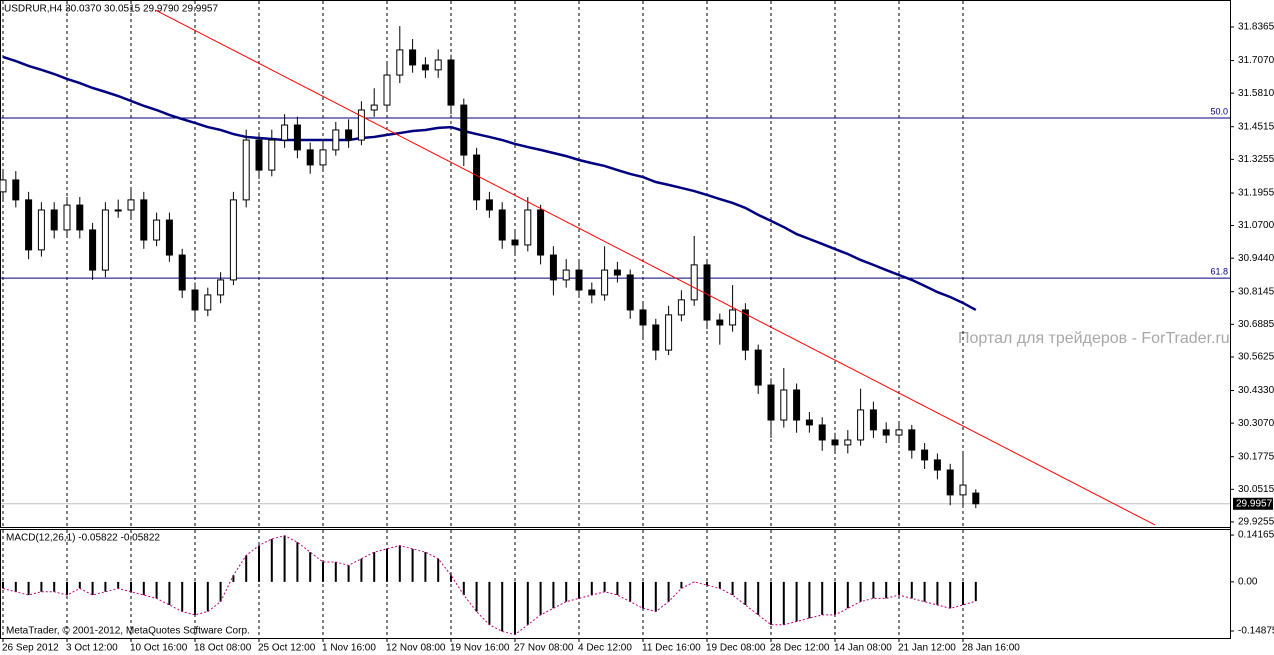 Image resolution: width=1274 pixels, height=655 pixels. Describe the element at coordinates (1254, 503) in the screenshot. I see `last-price-label: 29.9957` at that location.